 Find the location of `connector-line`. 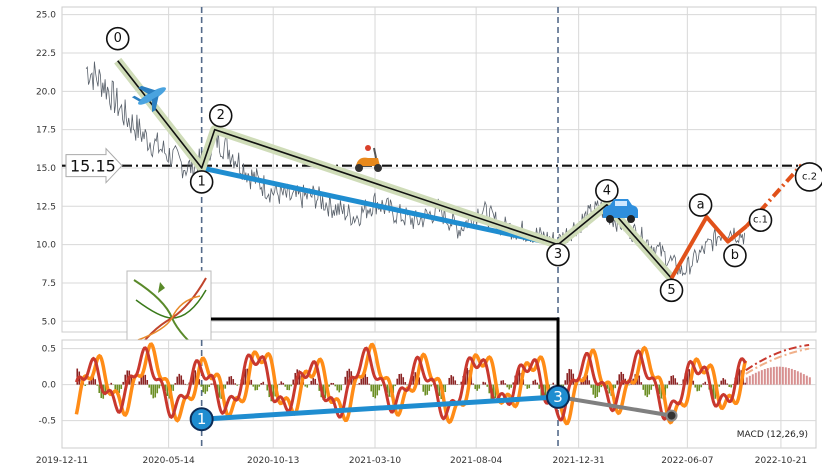

connector-line is located at coordinates (385, 351).